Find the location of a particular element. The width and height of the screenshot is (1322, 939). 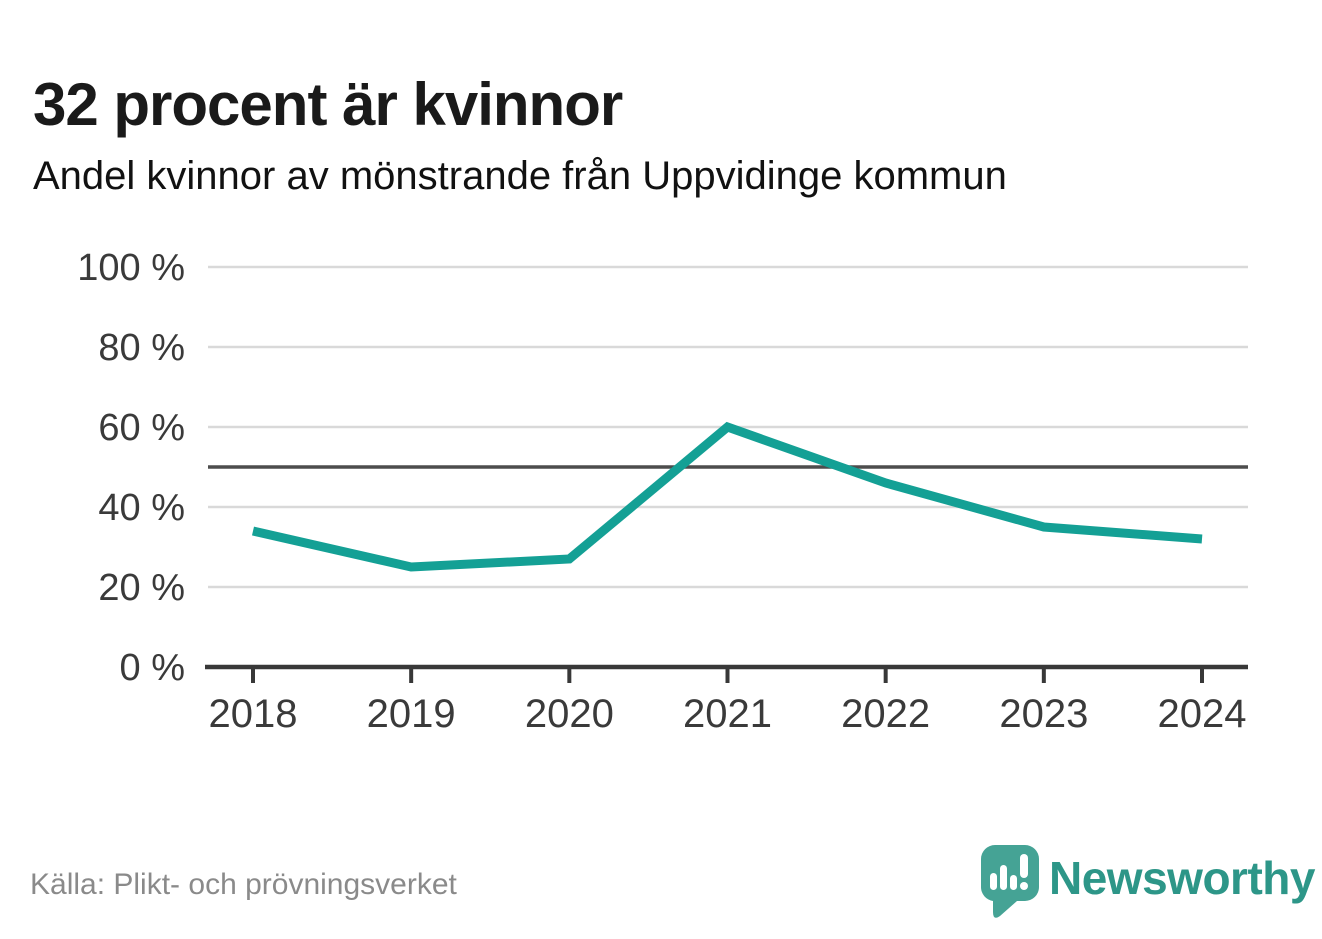

source-note: Källa: Plikt- och prövningsverket is located at coordinates (243, 884).